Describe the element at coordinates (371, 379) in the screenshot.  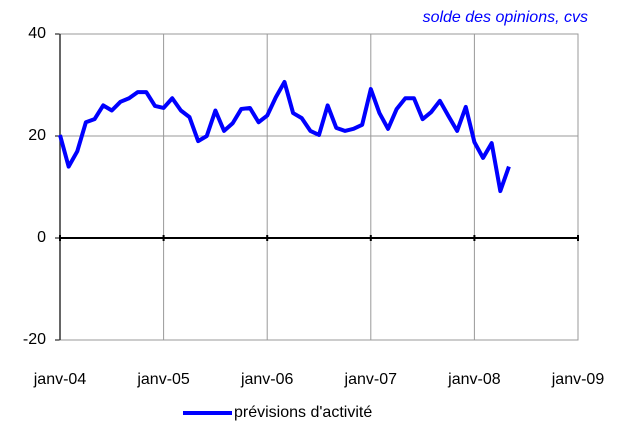
I see `x-tick-label: janv-07` at that location.